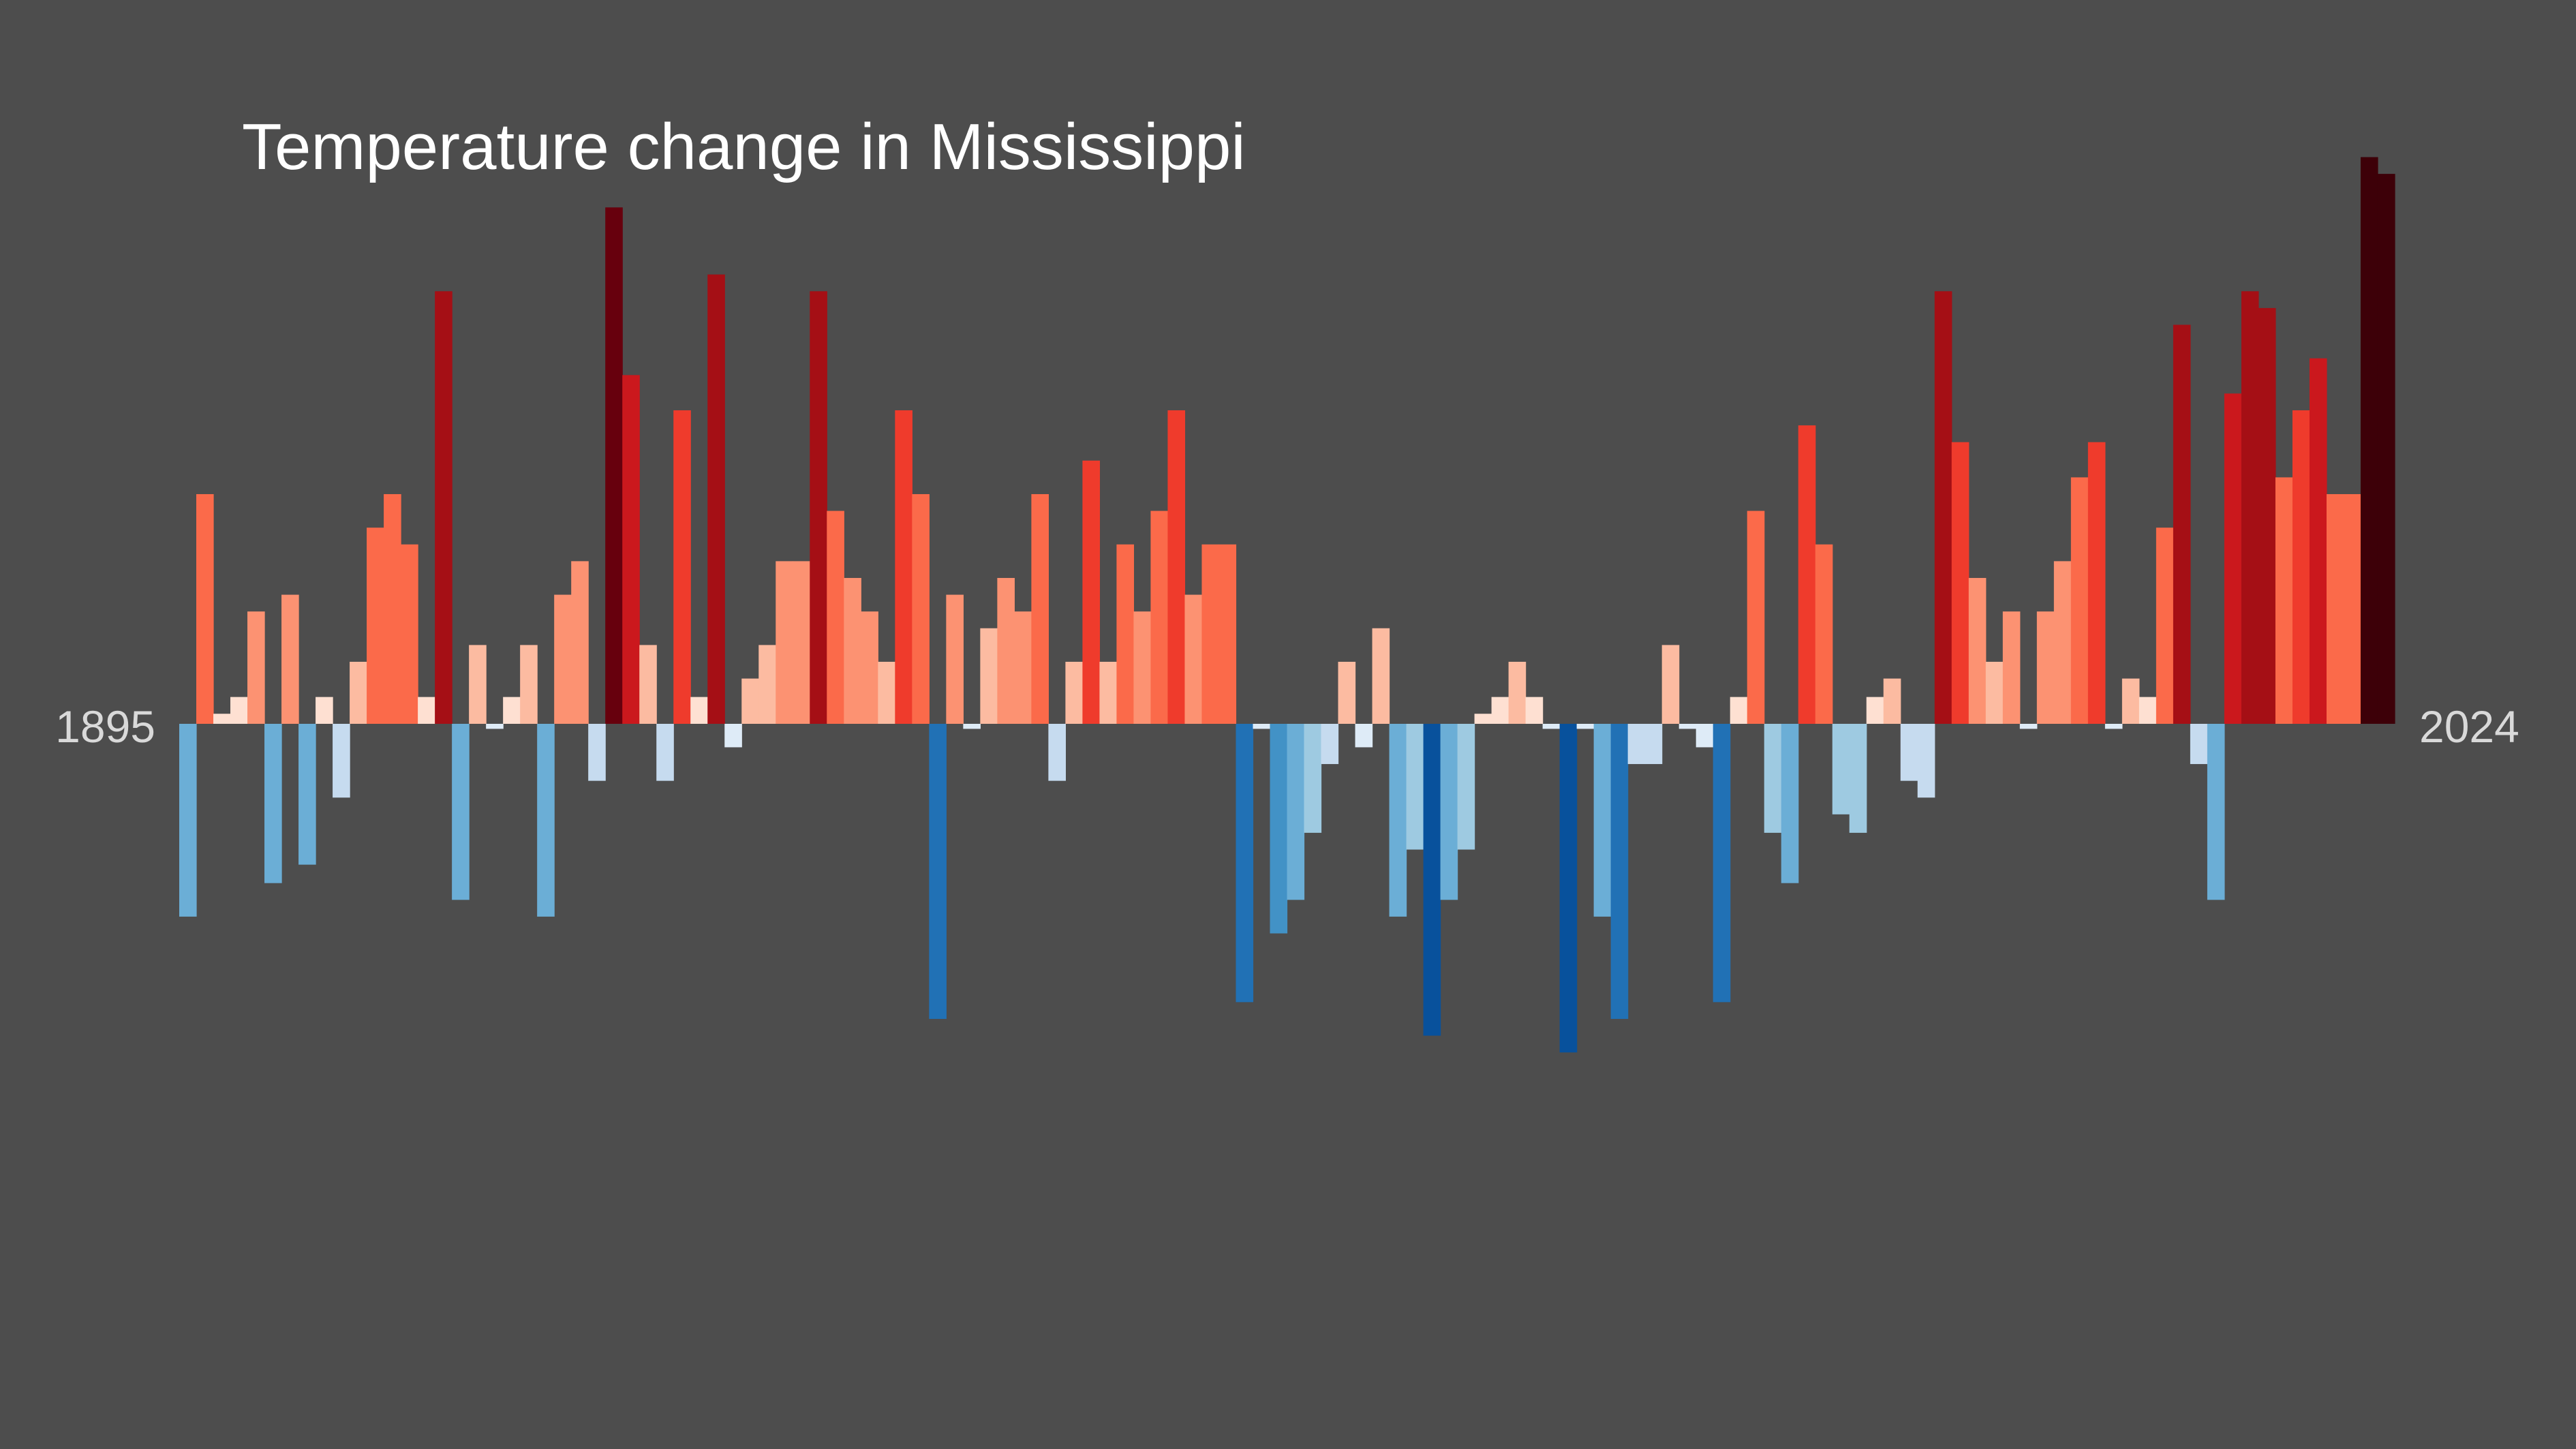 This screenshot has height=1449, width=2576. What do you see at coordinates (1074, 693) in the screenshot?
I see `bar-1947` at bounding box center [1074, 693].